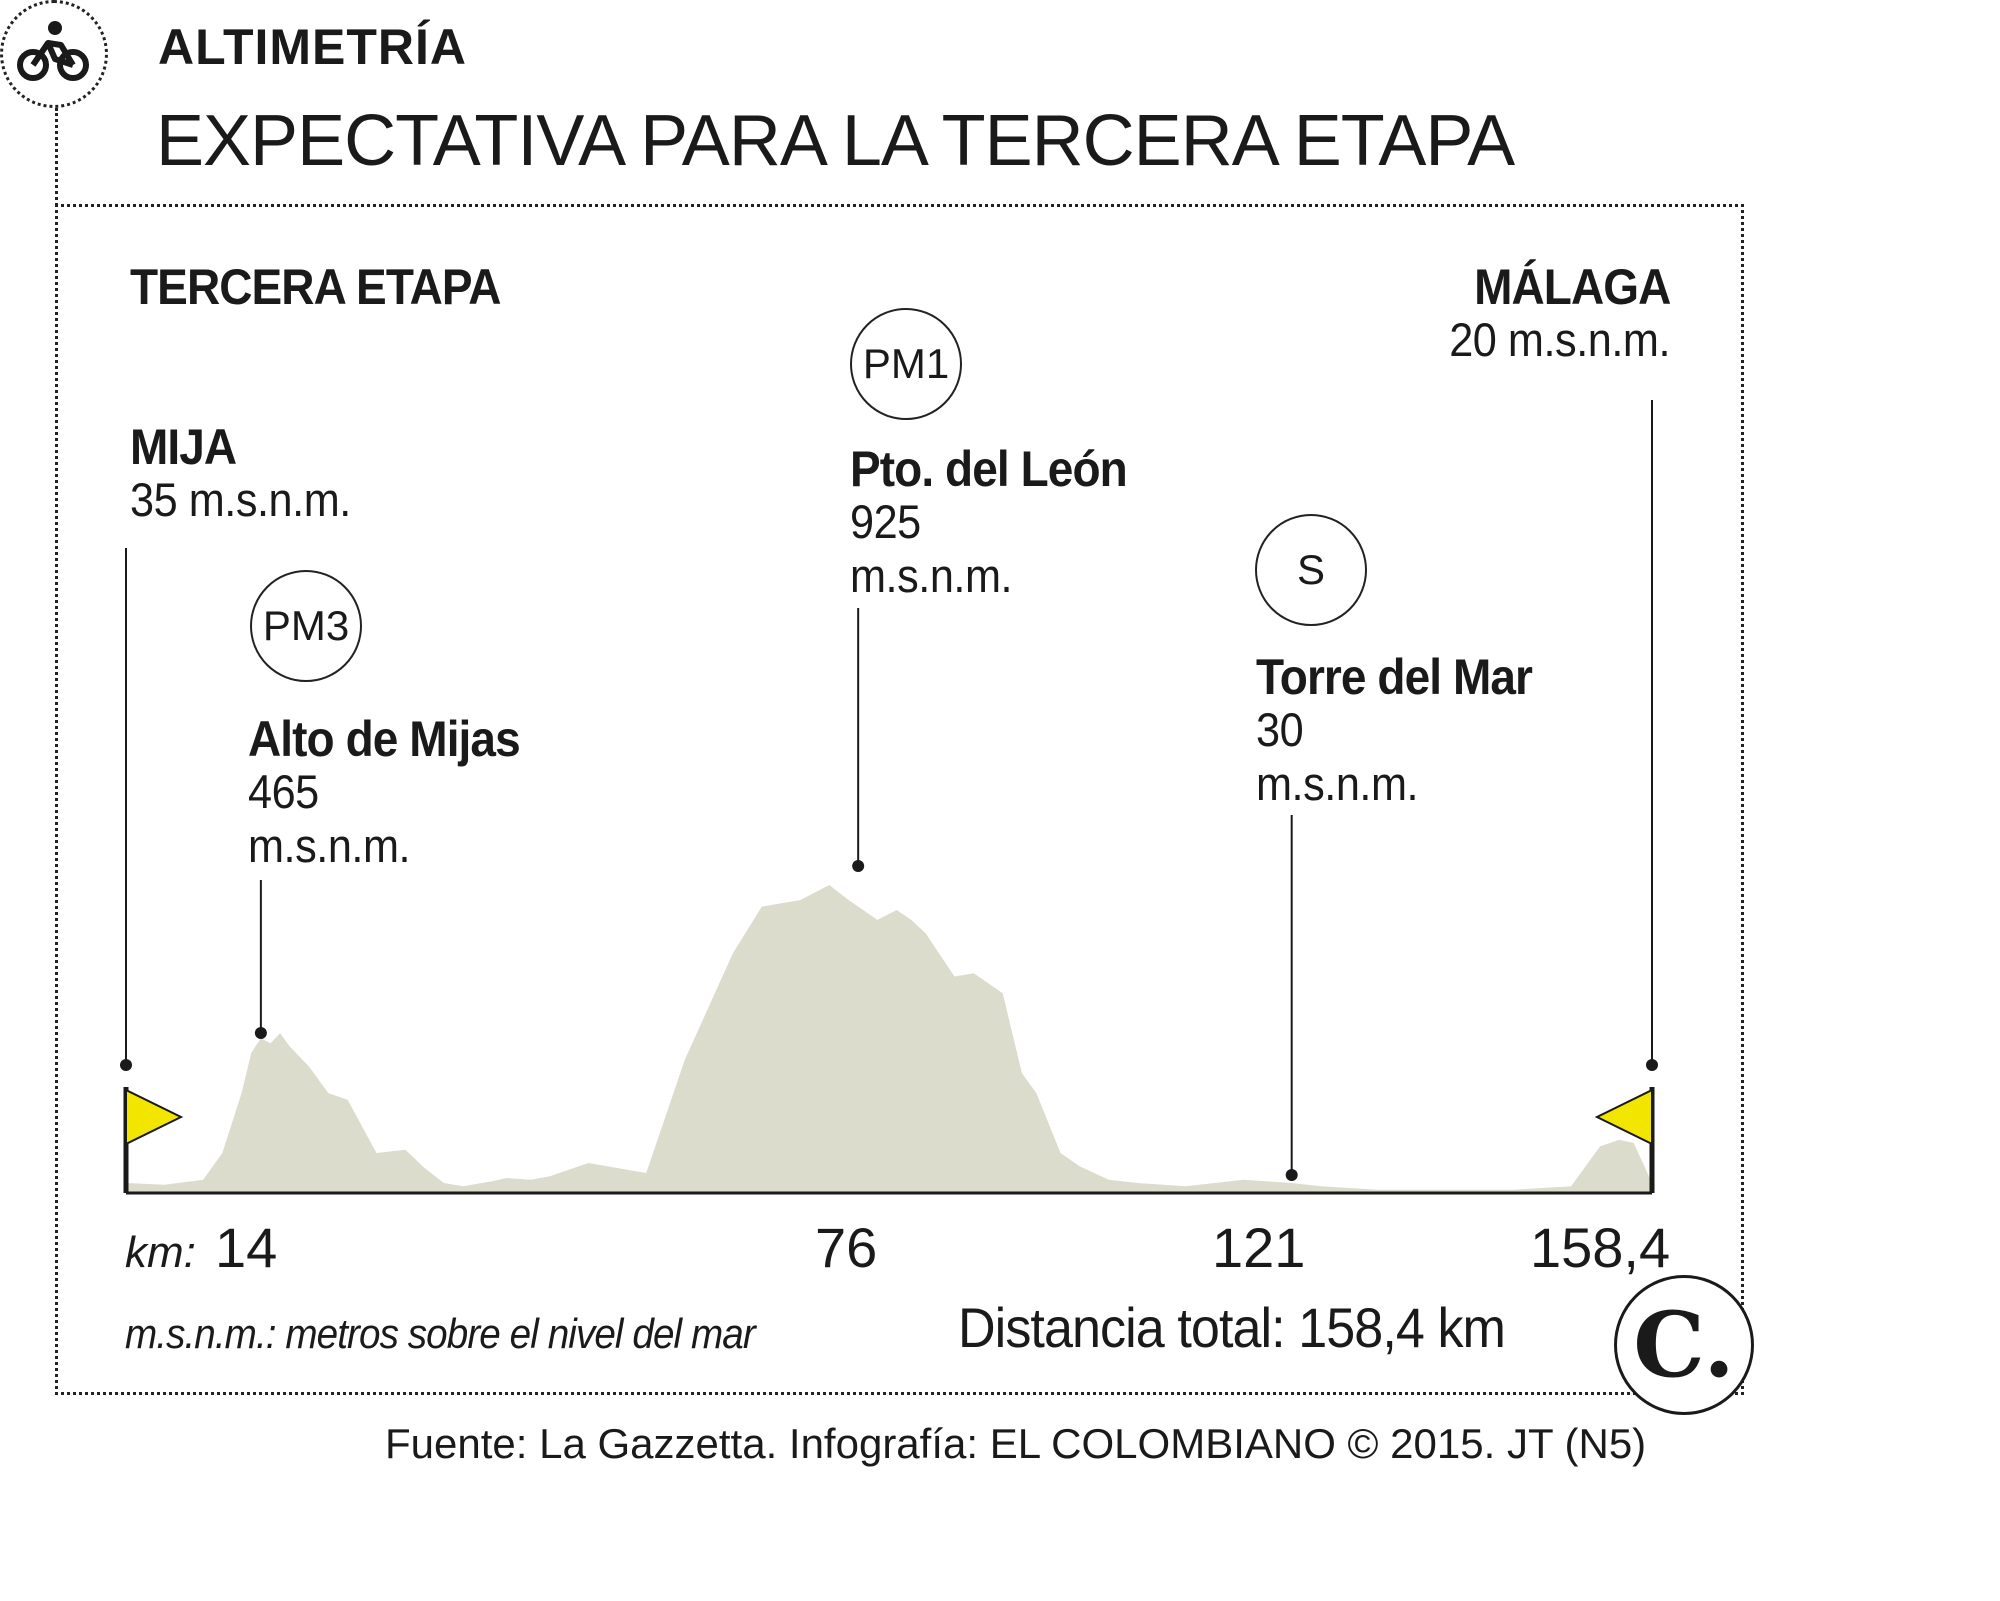 This screenshot has width=2000, height=1601. I want to click on cyclist-icon, so click(53, 51).